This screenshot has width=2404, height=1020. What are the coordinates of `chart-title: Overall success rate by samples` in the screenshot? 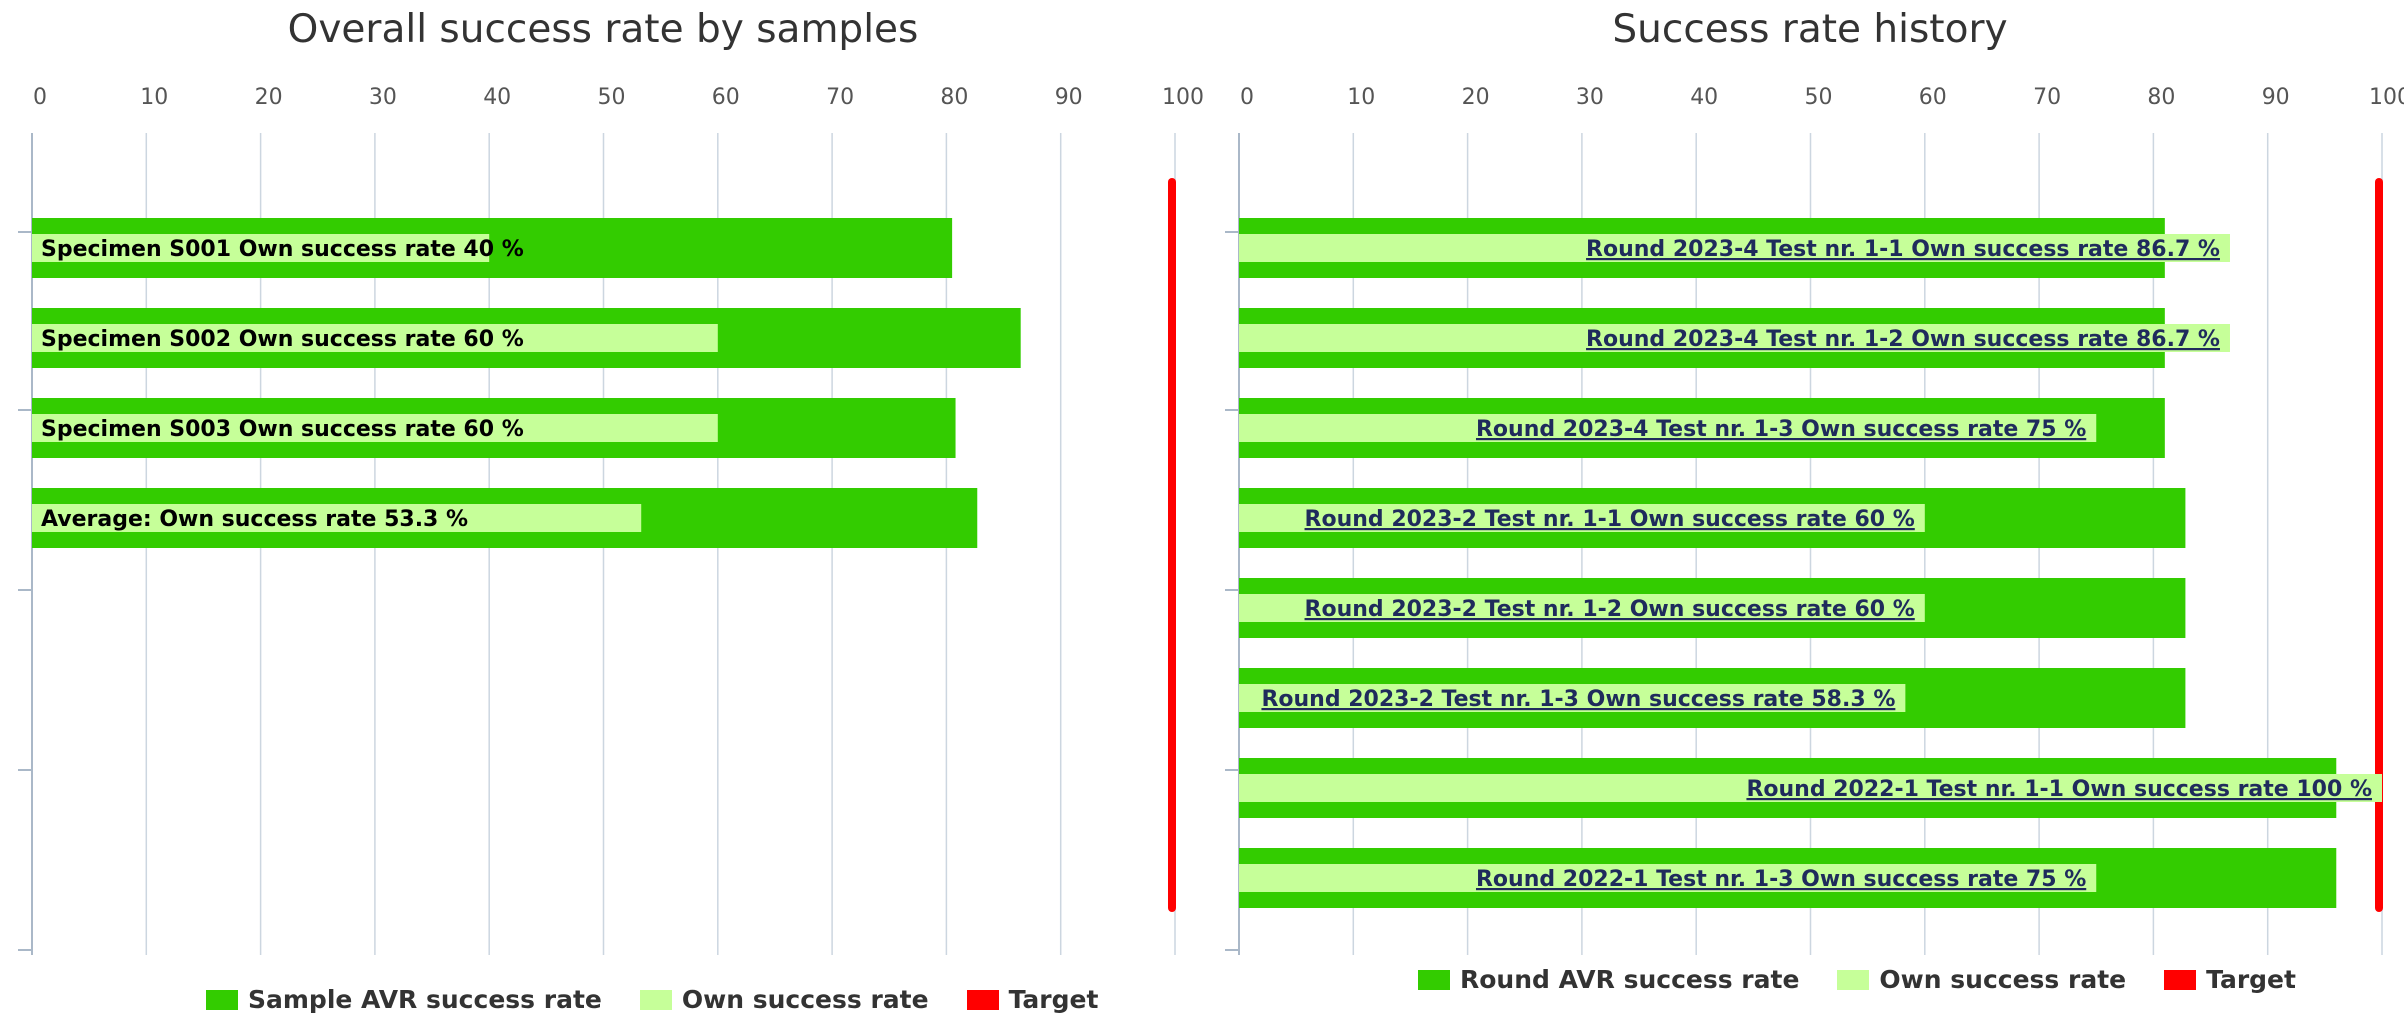 It's located at (603, 29).